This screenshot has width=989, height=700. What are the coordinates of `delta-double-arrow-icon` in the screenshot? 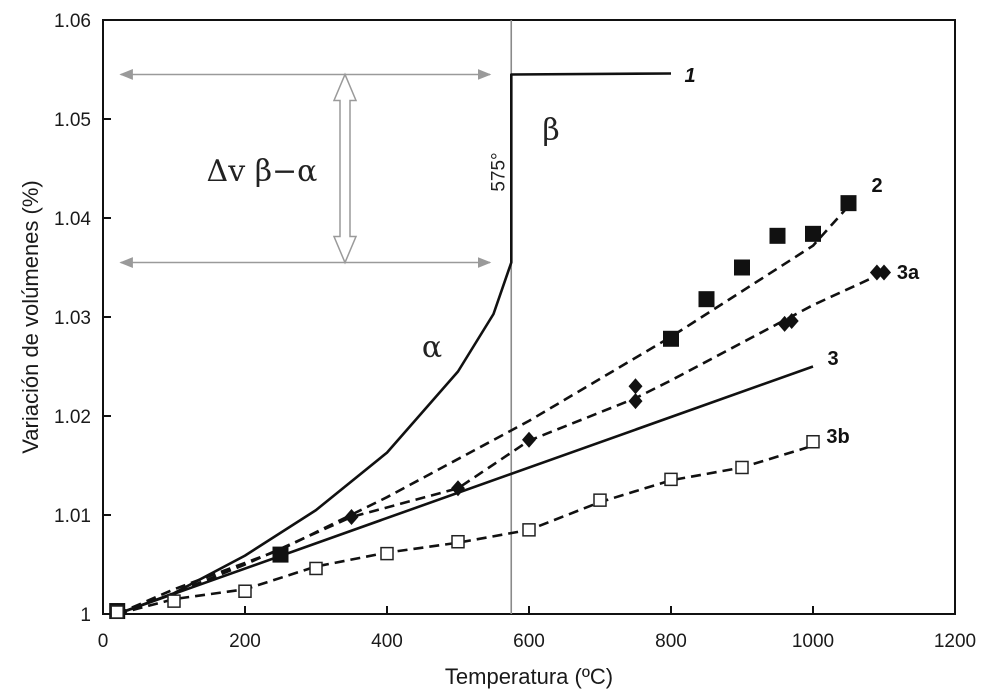 It's located at (345, 168).